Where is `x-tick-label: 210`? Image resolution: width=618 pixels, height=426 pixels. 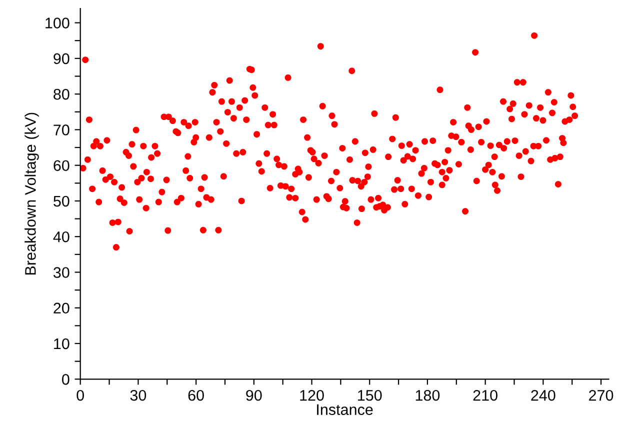 x-tick-label: 210 is located at coordinates (485, 395).